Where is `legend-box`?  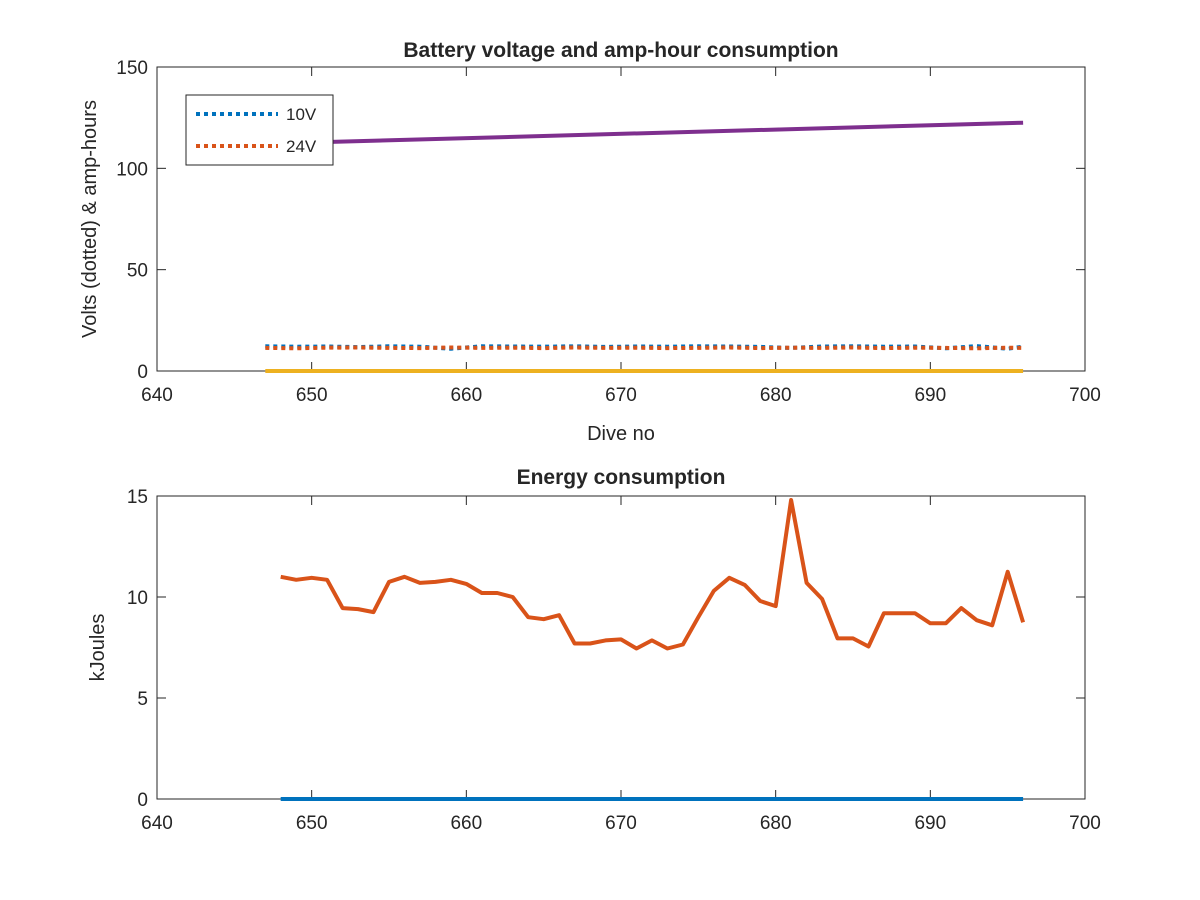 legend-box is located at coordinates (259, 130).